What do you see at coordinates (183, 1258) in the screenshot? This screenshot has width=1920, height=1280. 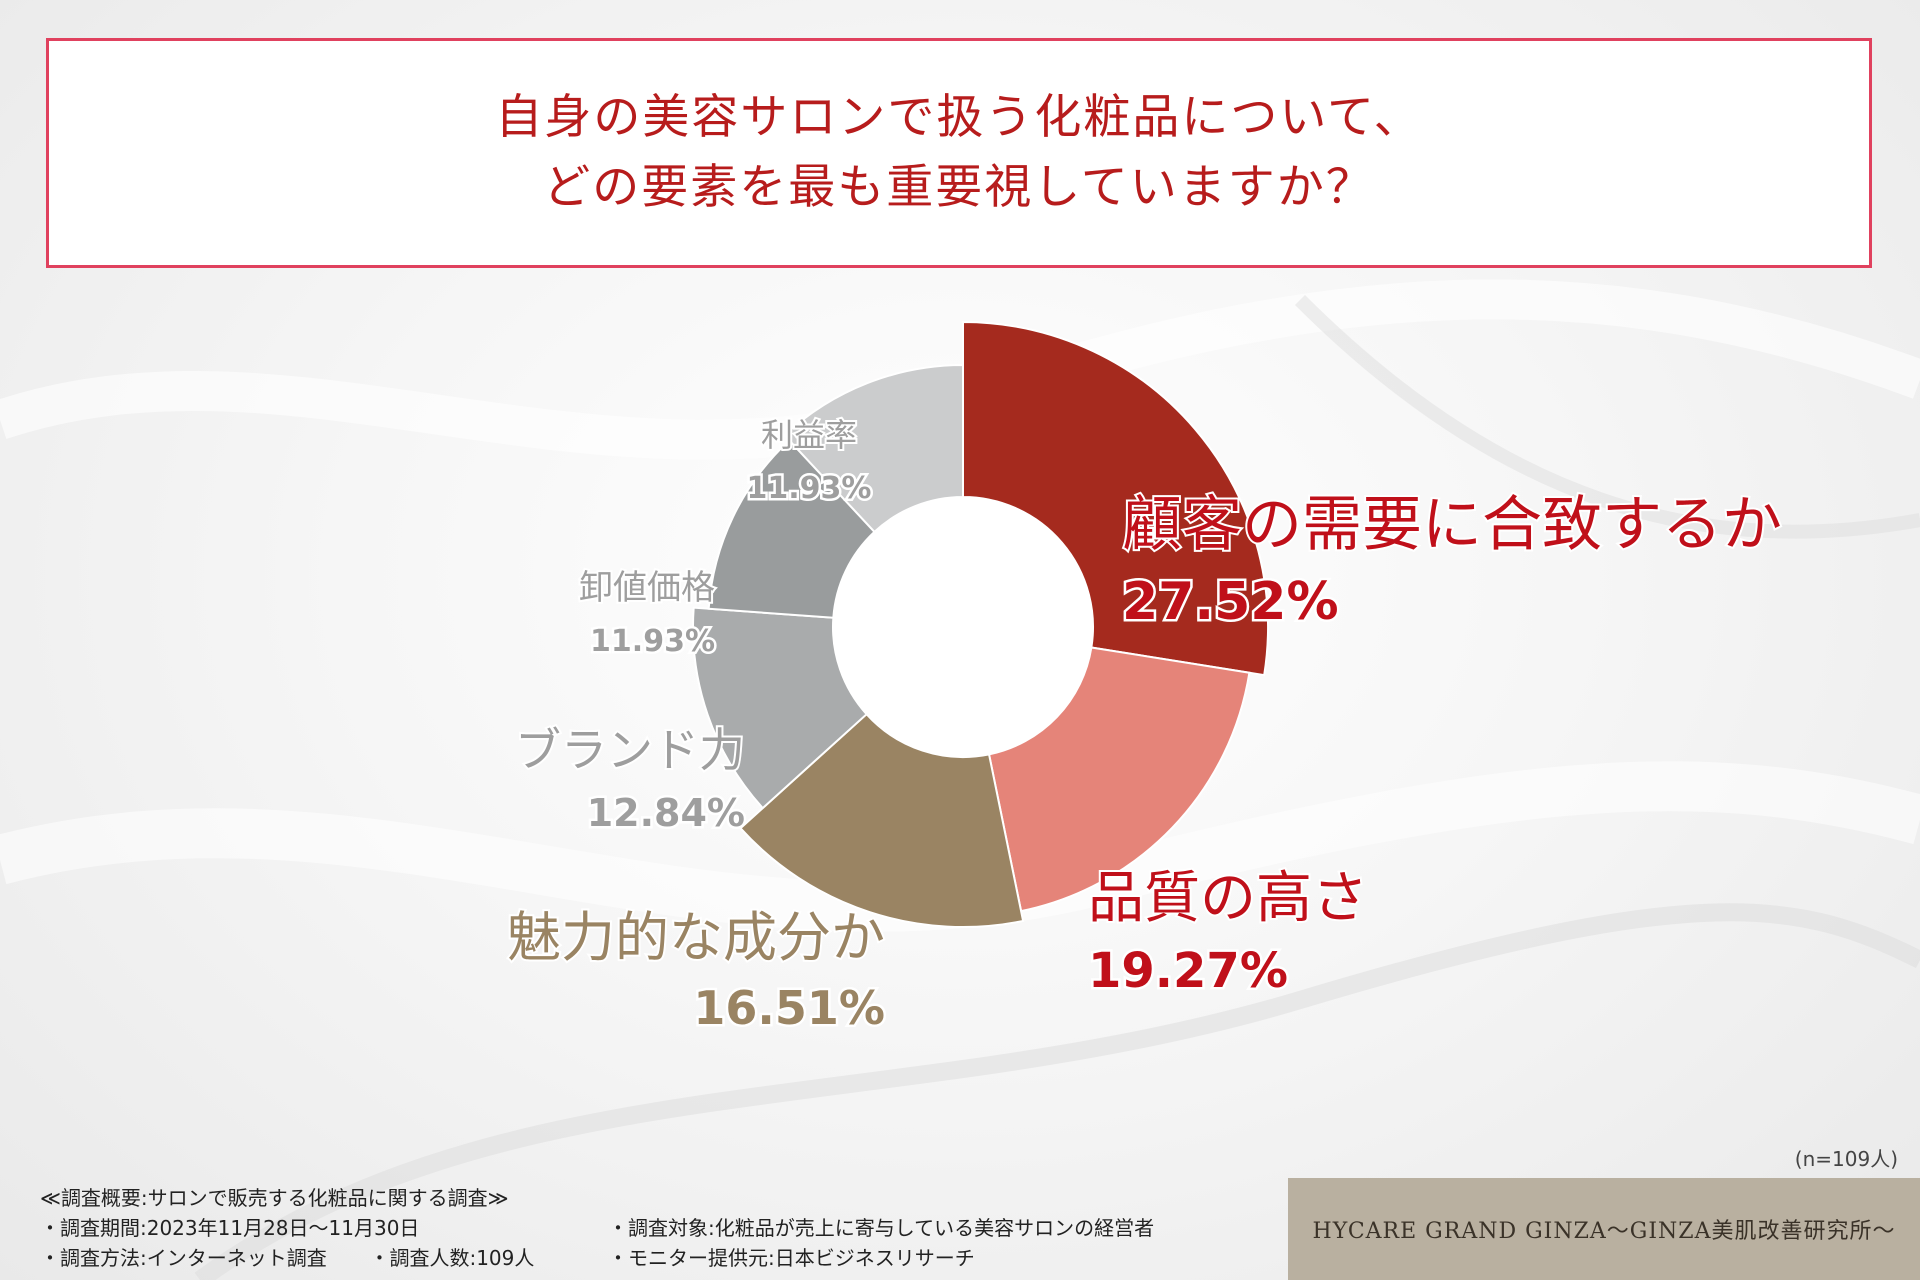 I see `survey-method: ・調査方法:インターネット調査` at bounding box center [183, 1258].